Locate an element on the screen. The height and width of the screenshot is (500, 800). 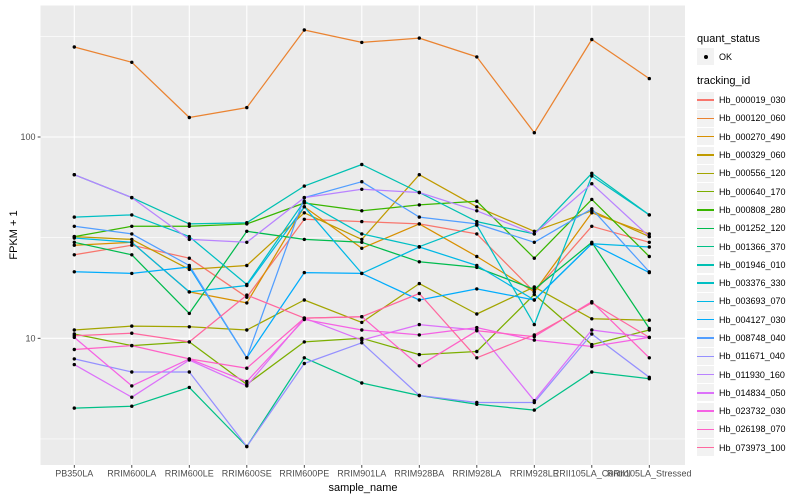
x-tick-label: PB350LA is located at coordinates (74, 474).